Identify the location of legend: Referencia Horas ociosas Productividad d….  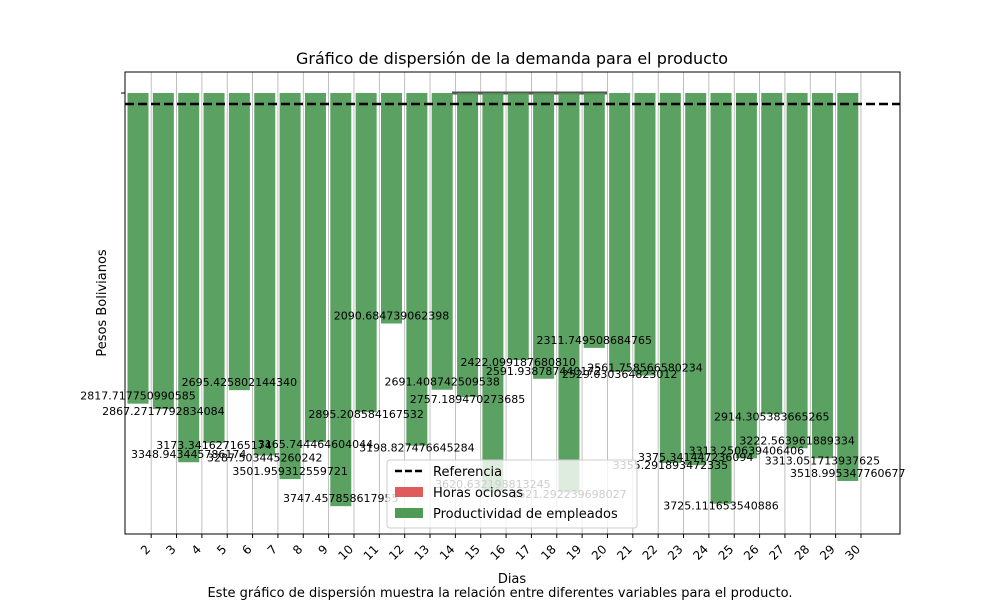
(512, 494).